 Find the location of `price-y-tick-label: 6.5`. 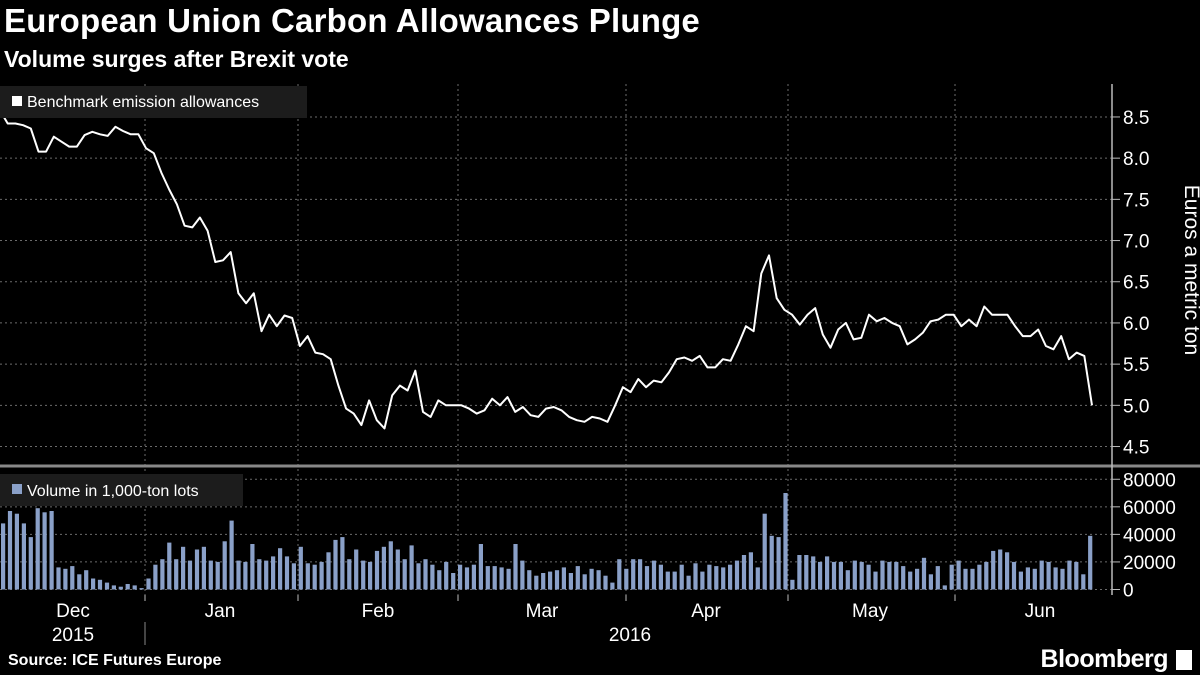

price-y-tick-label: 6.5 is located at coordinates (1136, 283).